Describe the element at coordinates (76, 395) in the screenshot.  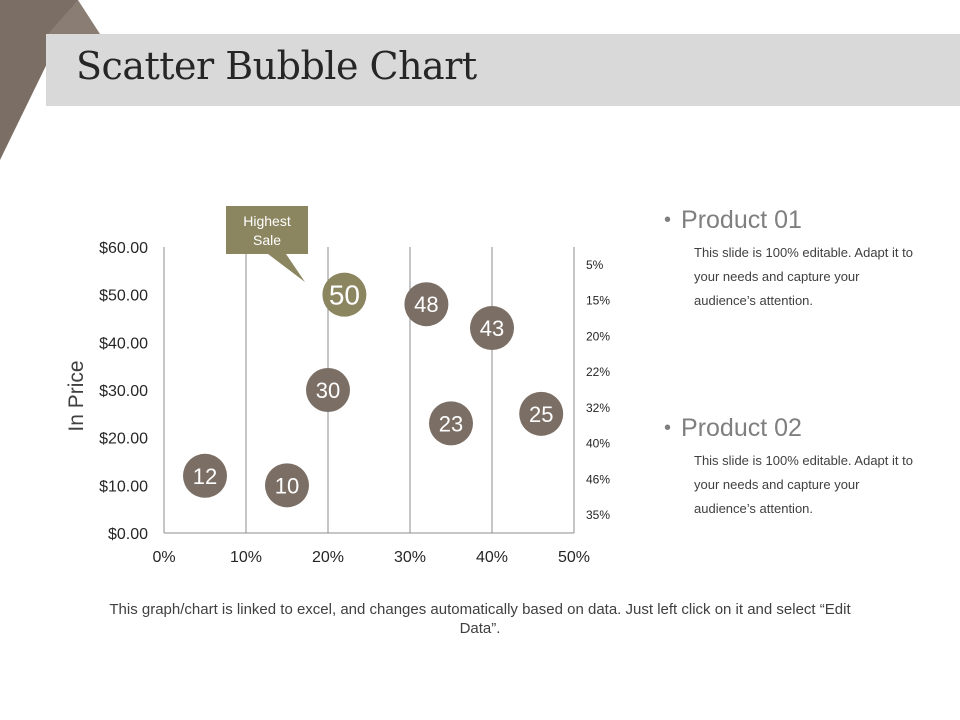
I see `y-axis-title: In Price` at that location.